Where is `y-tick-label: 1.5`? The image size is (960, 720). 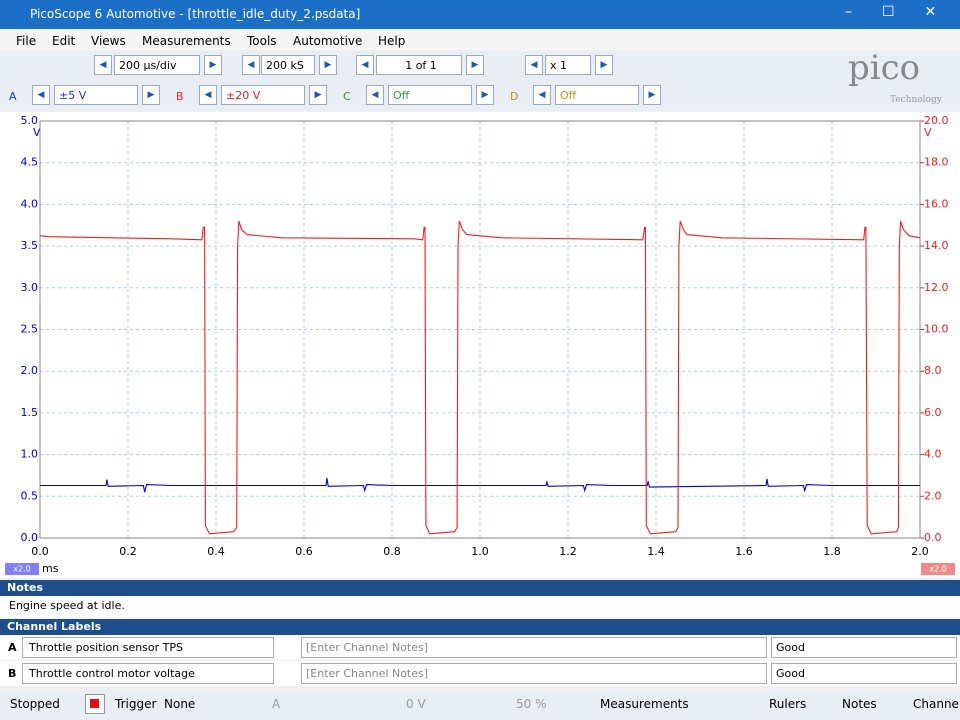
y-tick-label: 1.5 is located at coordinates (30, 412).